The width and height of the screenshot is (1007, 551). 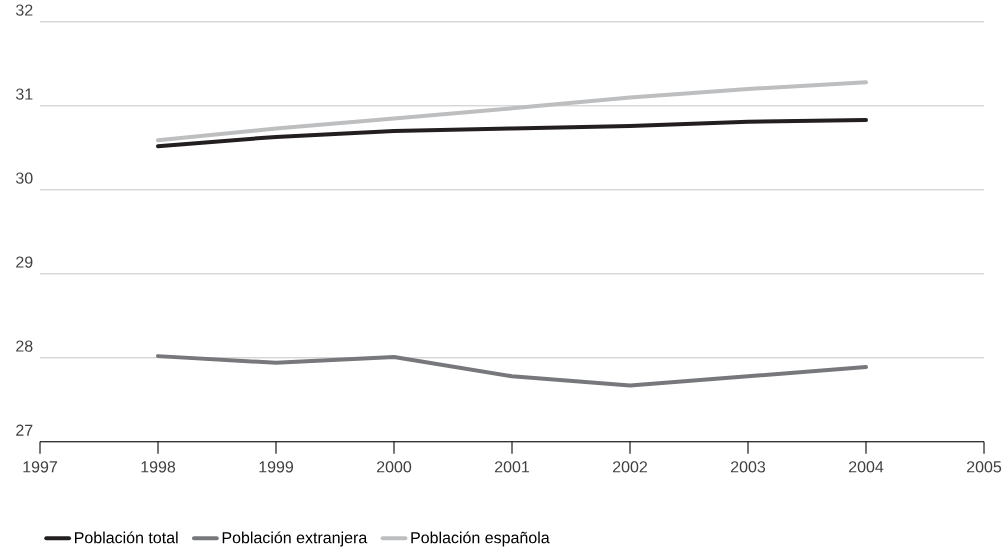 I want to click on legend-label: Población española, so click(x=480, y=539).